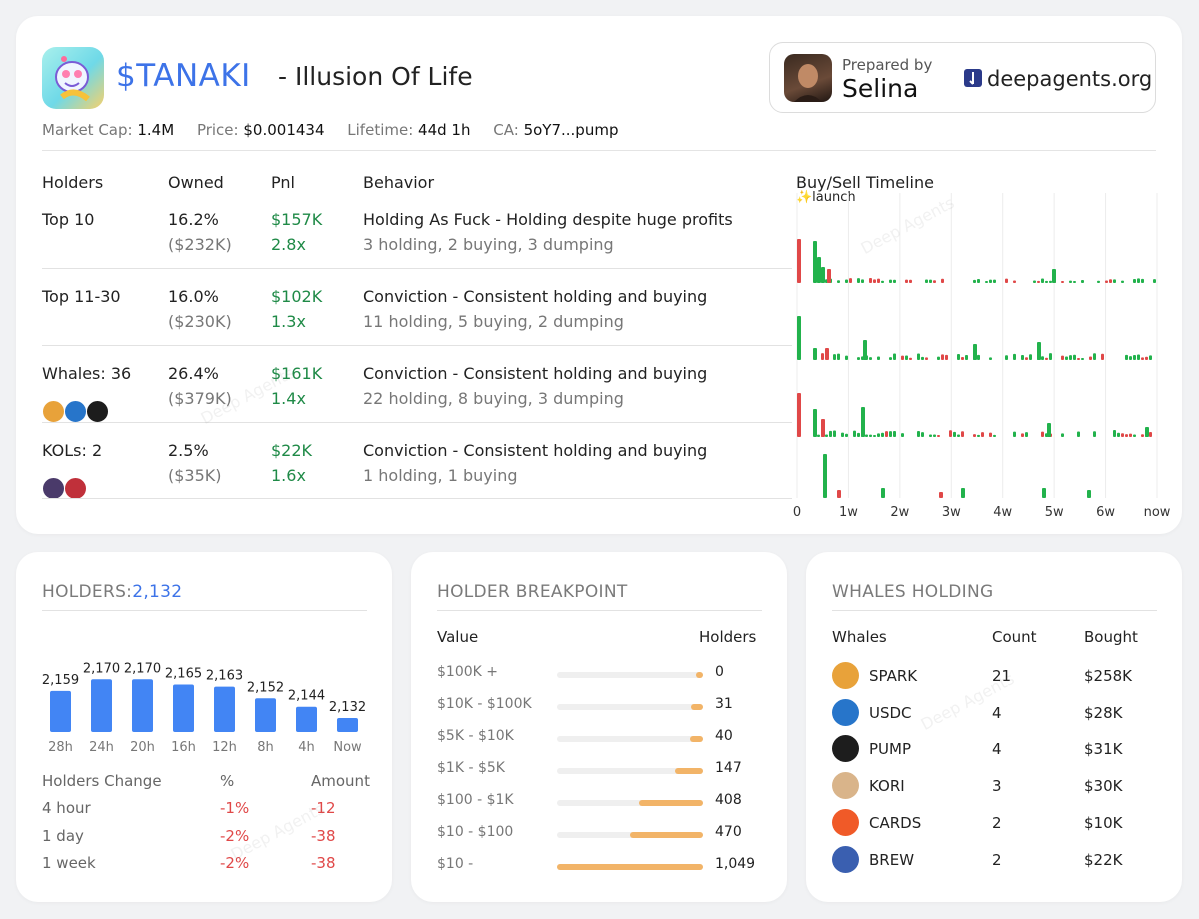 The height and width of the screenshot is (919, 1199). Describe the element at coordinates (893, 676) in the screenshot. I see `whale-name: SPARK` at that location.